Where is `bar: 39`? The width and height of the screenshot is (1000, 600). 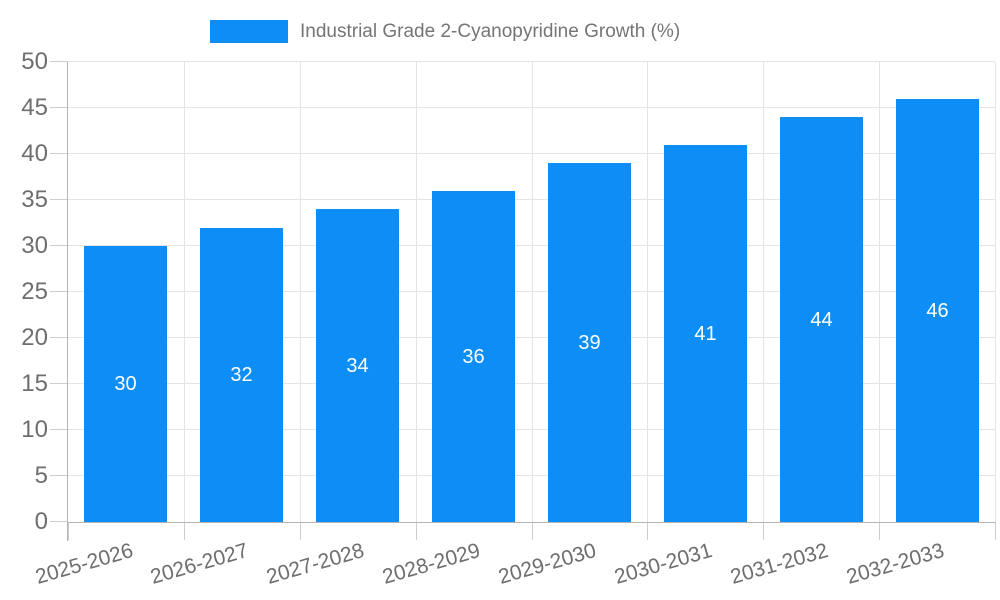 bar: 39 is located at coordinates (589, 342).